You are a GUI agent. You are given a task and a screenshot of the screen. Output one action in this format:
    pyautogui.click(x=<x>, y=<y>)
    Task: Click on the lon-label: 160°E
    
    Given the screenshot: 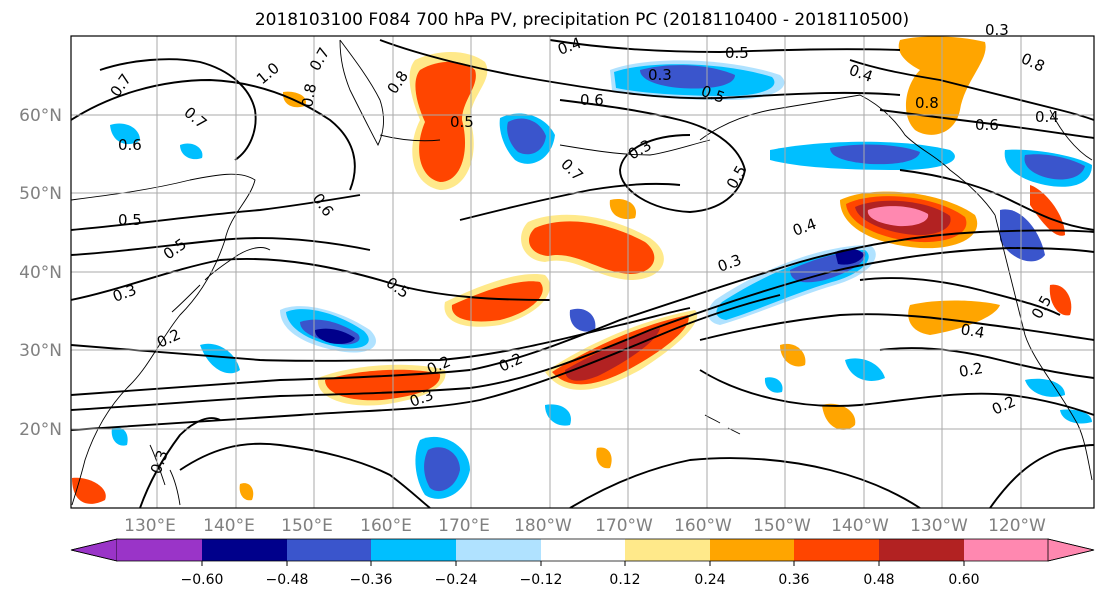 What is the action you would take?
    pyautogui.click(x=386, y=526)
    